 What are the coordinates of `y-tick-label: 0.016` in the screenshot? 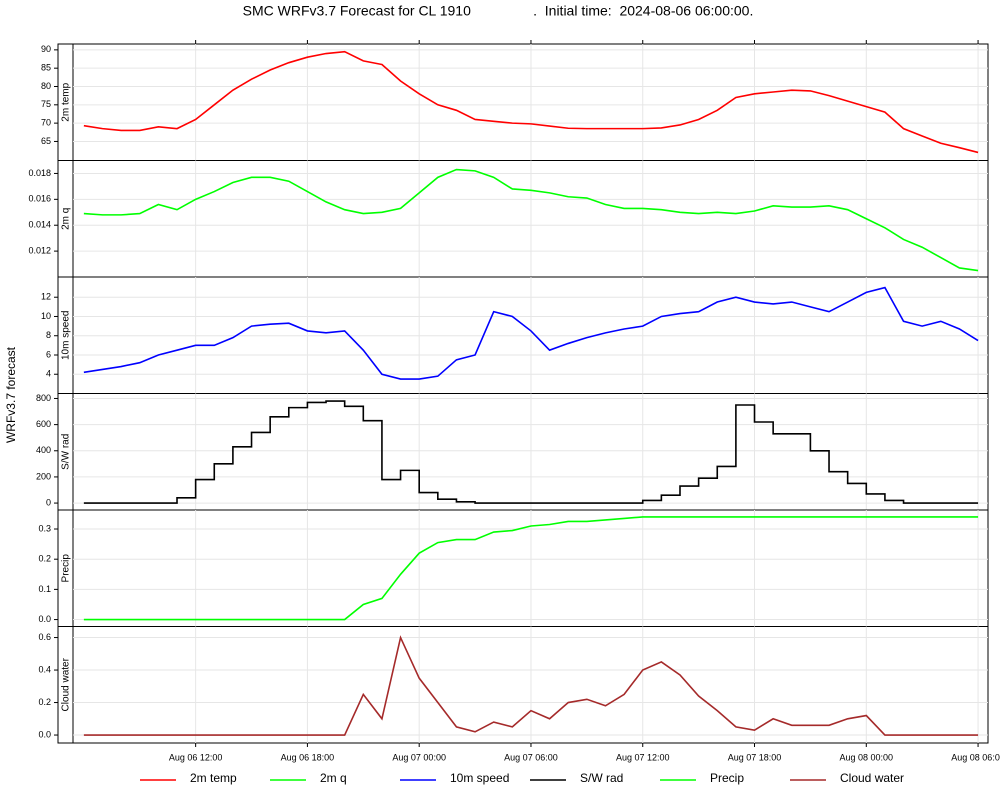 It's located at (39, 199).